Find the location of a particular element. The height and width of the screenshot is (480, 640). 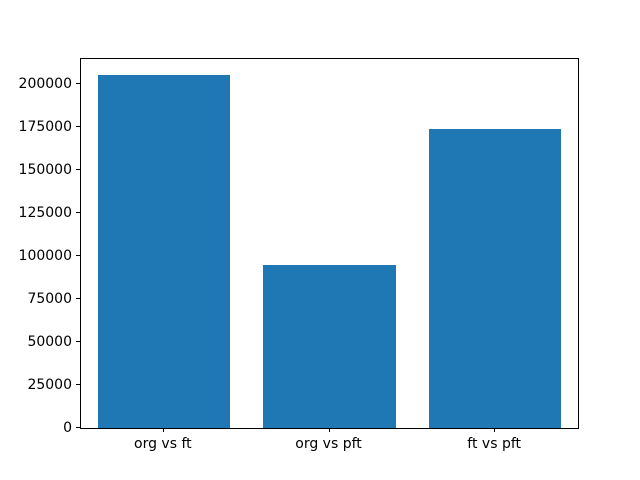

x-tick-label: org vs pft is located at coordinates (328, 444).